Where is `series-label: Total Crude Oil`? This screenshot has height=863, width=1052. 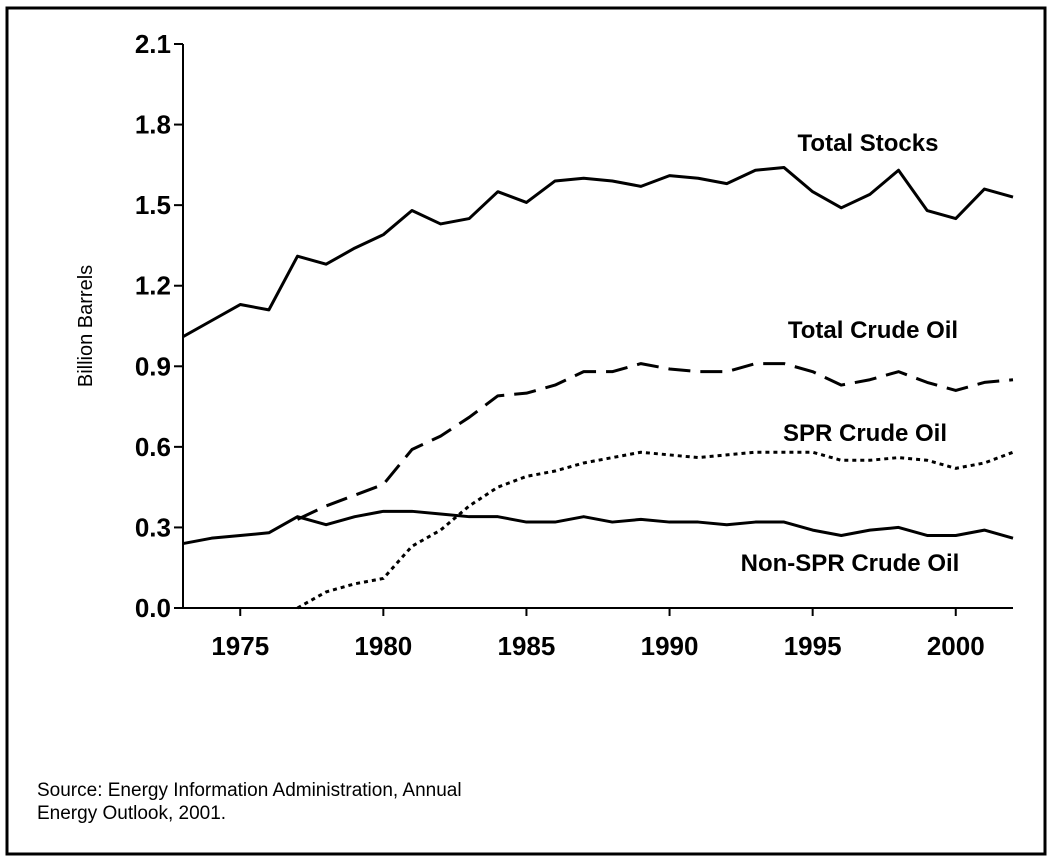 series-label: Total Crude Oil is located at coordinates (873, 330).